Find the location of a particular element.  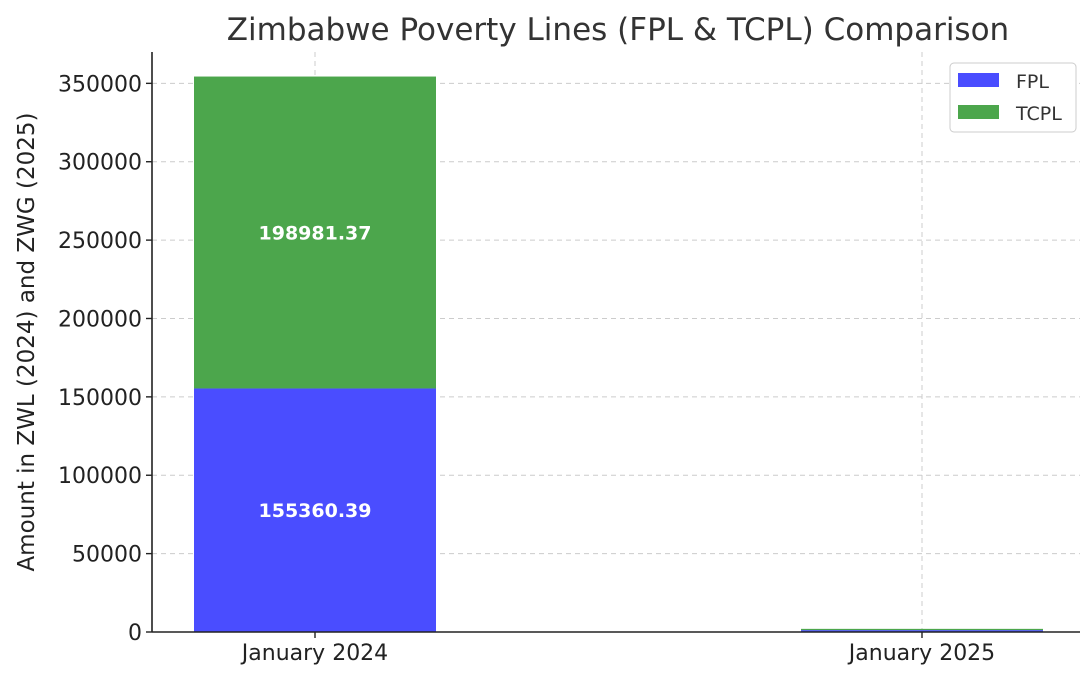

x-tick-label-0: January 2024 is located at coordinates (314, 653).